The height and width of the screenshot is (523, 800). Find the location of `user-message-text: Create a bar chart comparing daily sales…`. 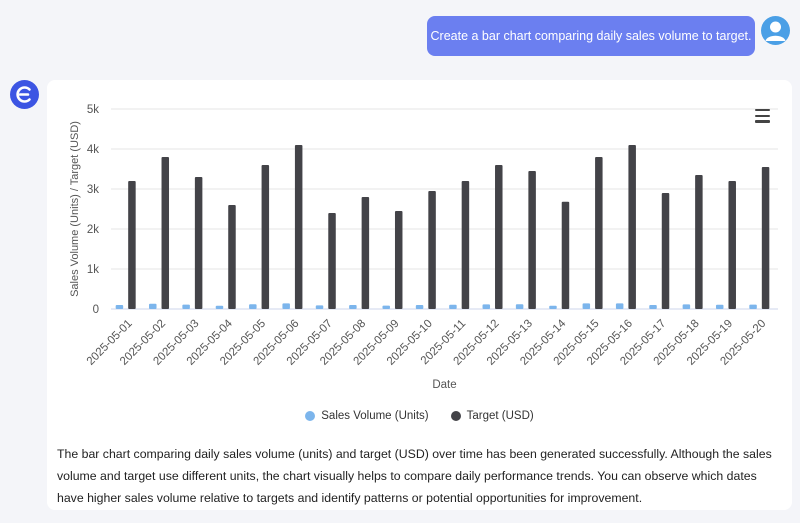

user-message-text: Create a bar chart comparing daily sales… is located at coordinates (591, 36).